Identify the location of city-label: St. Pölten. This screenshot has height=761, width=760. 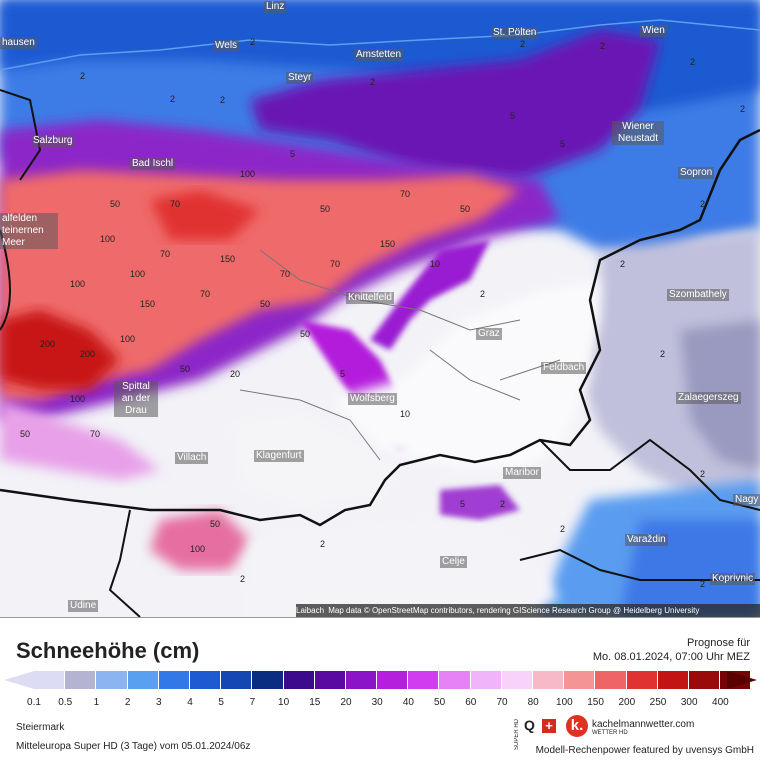
(515, 33).